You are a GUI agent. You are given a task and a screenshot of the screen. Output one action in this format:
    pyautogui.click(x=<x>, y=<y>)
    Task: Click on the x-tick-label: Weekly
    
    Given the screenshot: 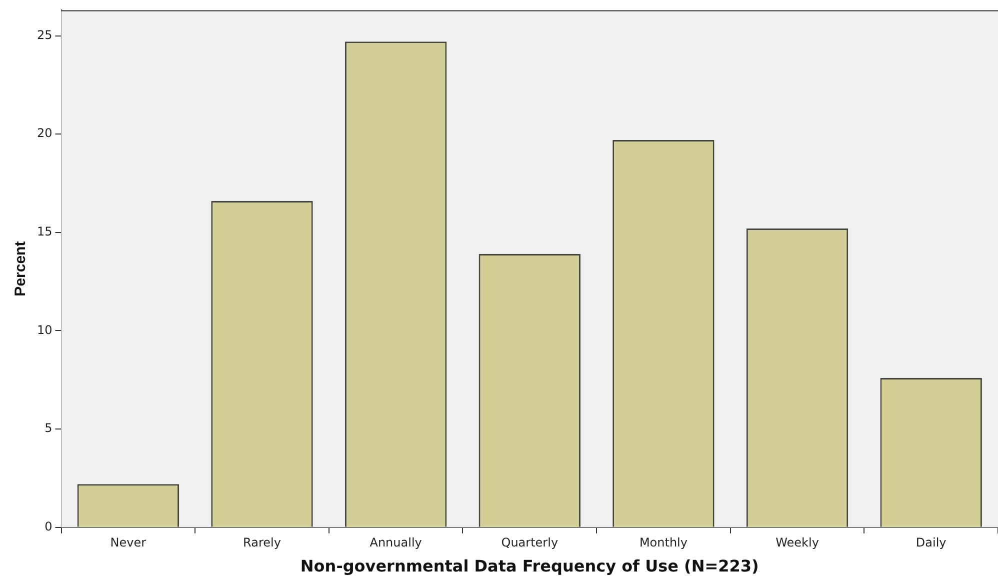 What is the action you would take?
    pyautogui.click(x=797, y=543)
    